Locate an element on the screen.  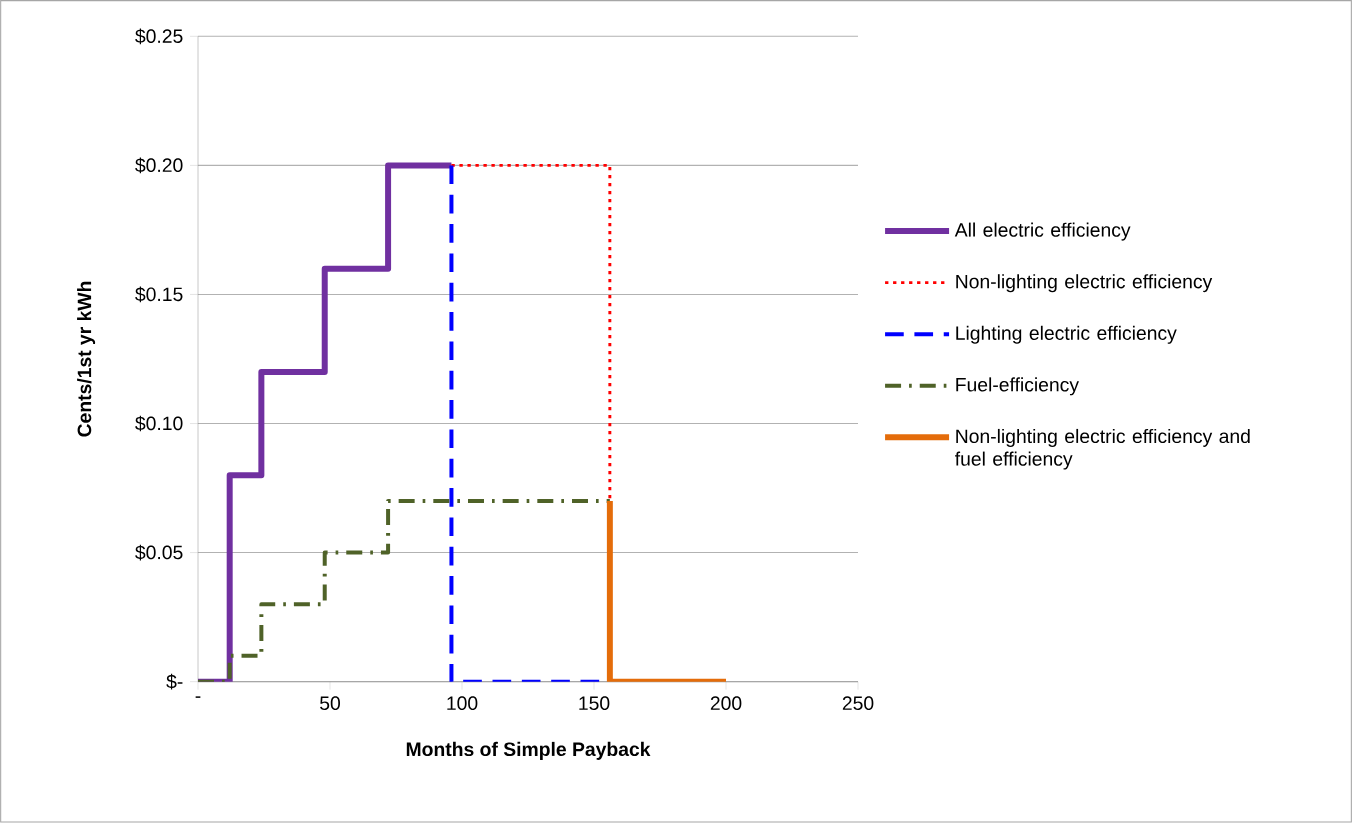
x-tick-label: 100 is located at coordinates (462, 703).